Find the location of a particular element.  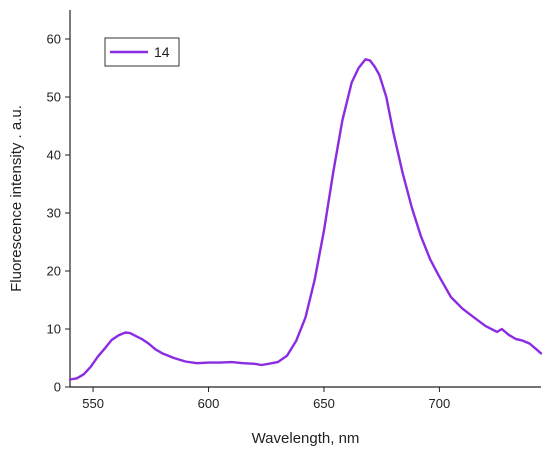

x-tick-label: 600 is located at coordinates (209, 403).